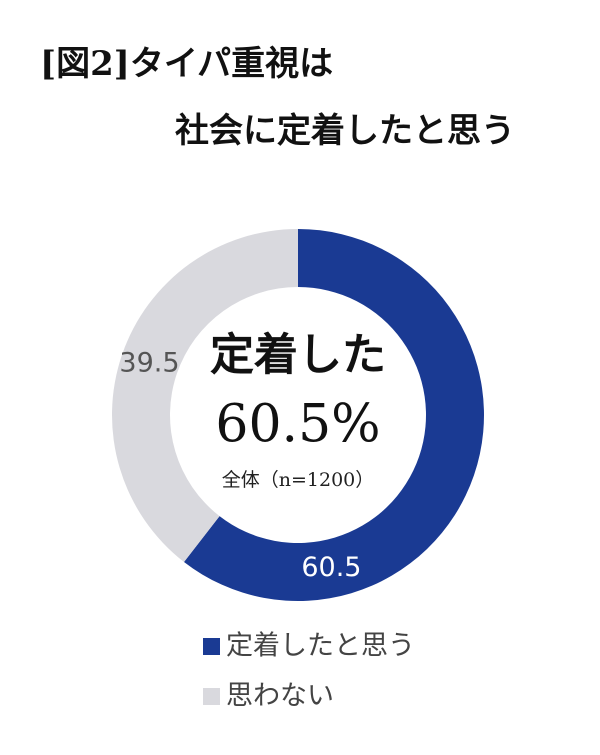 The height and width of the screenshot is (755, 600). Describe the element at coordinates (345, 131) in the screenshot. I see `chart-title: 社会に定着したと思う` at that location.